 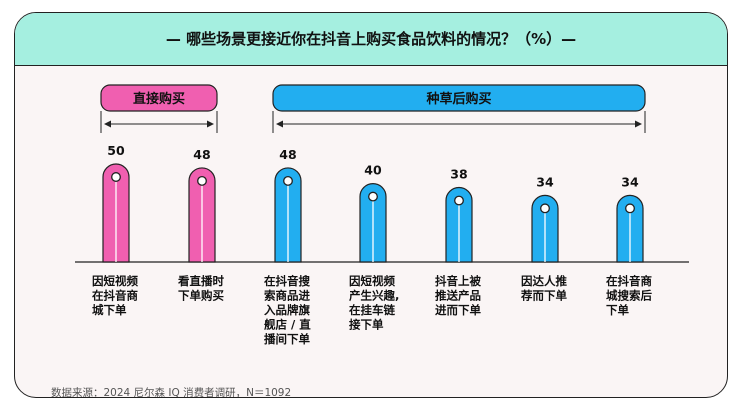 I want to click on category-label-3-line-5: 播间下单, so click(x=287, y=339).